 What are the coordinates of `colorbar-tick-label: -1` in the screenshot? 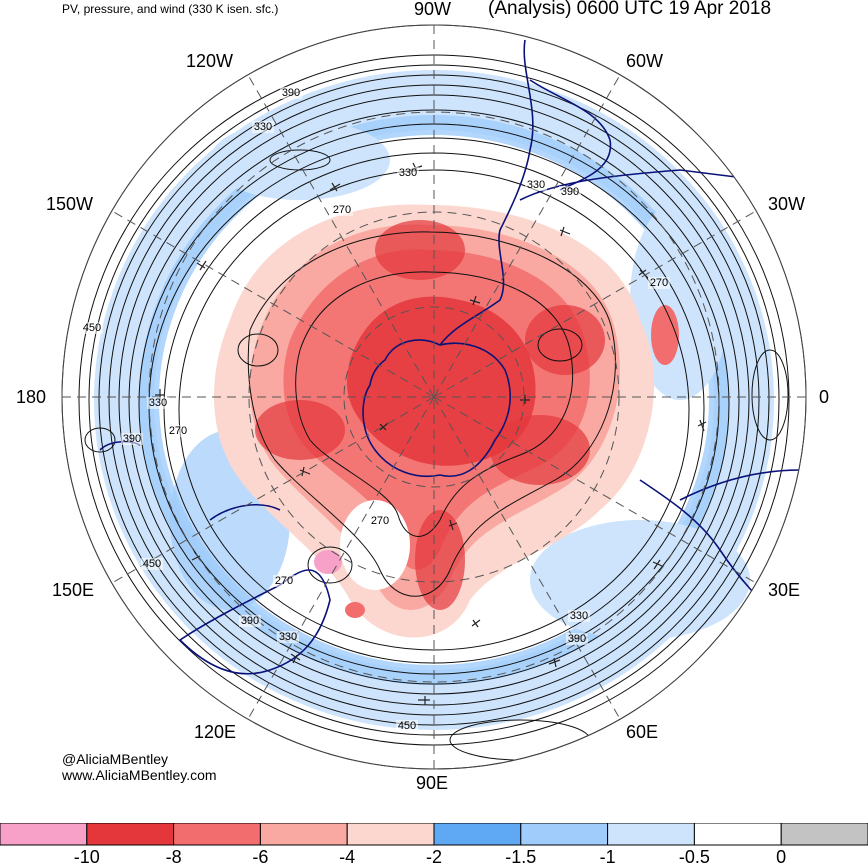 It's located at (607, 857).